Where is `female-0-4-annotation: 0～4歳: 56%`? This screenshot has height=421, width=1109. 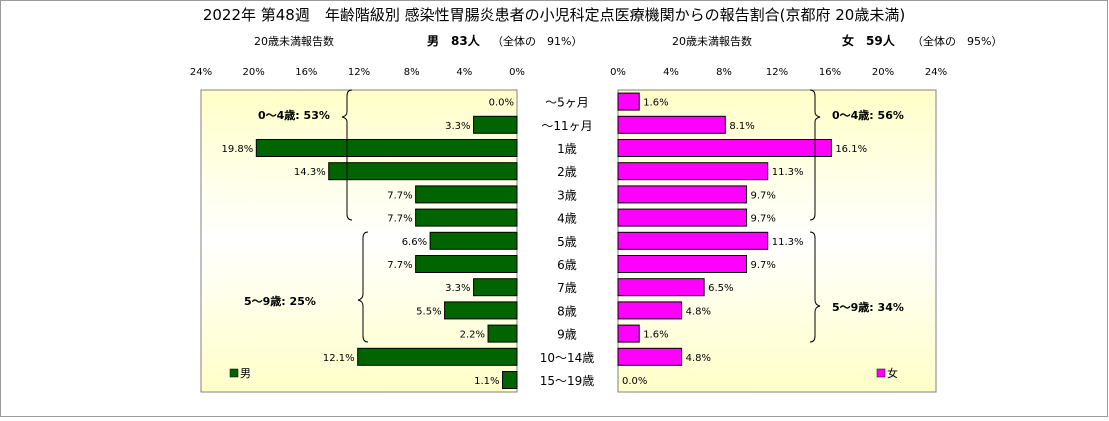 female-0-4-annotation: 0～4歳: 56% is located at coordinates (868, 115).